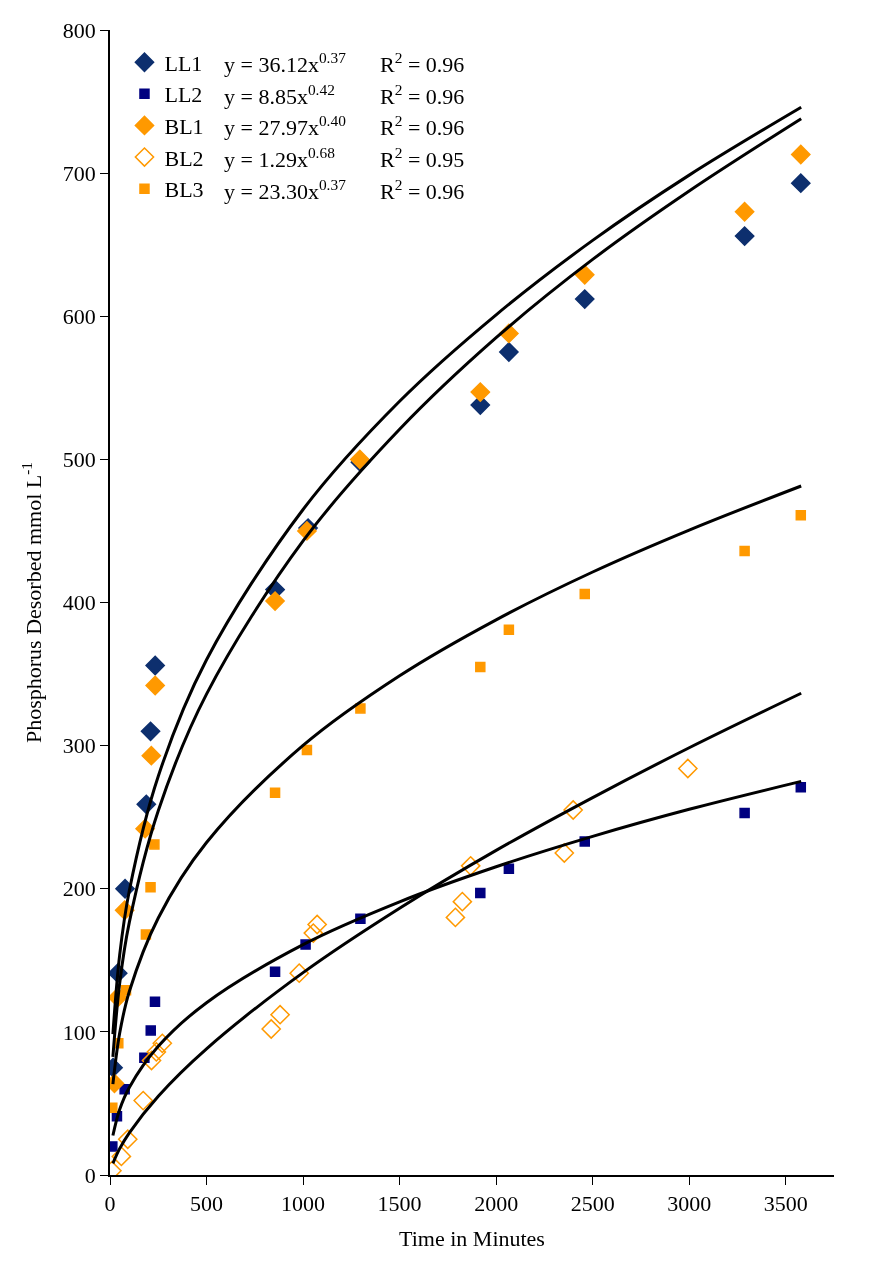 This screenshot has height=1275, width=874. What do you see at coordinates (285, 126) in the screenshot?
I see `annotation: y = 27.97x$^{0.40}$` at bounding box center [285, 126].